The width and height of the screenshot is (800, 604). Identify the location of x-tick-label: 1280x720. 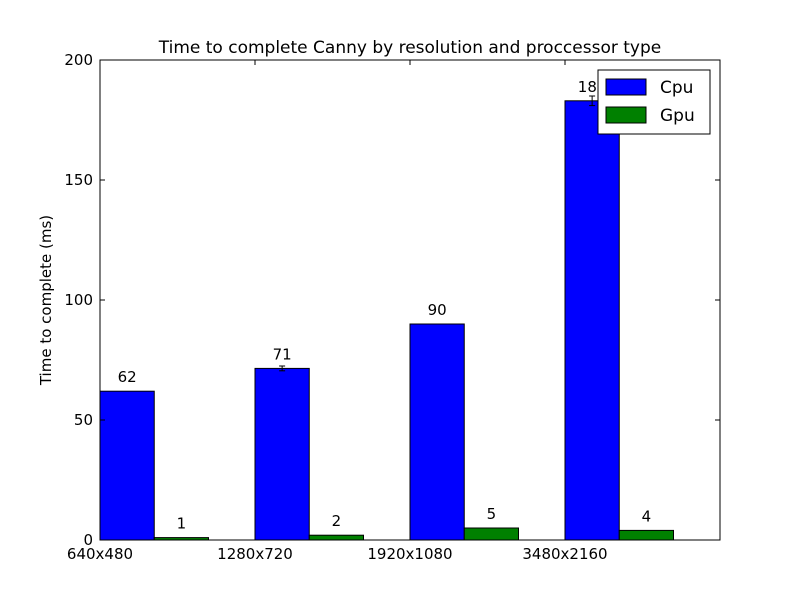
(255, 554).